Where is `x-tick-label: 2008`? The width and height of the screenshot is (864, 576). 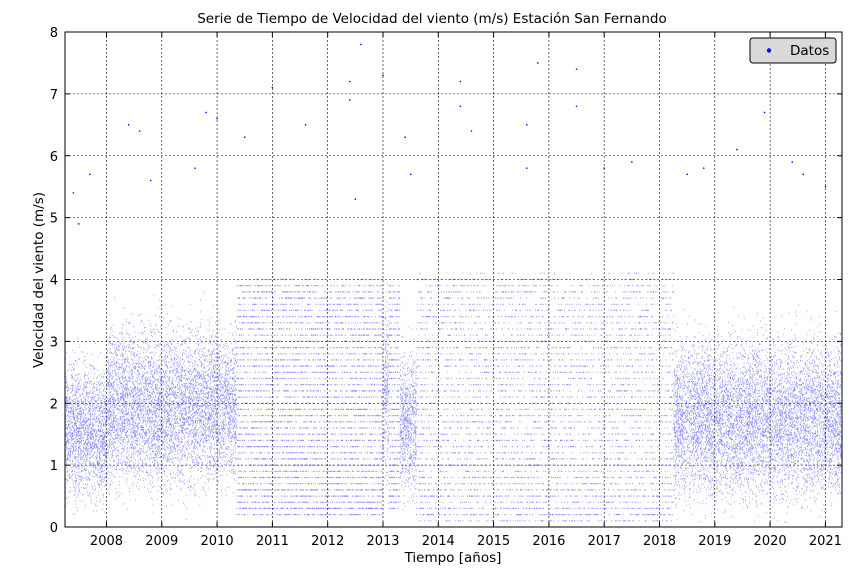
x-tick-label: 2008 is located at coordinates (106, 541).